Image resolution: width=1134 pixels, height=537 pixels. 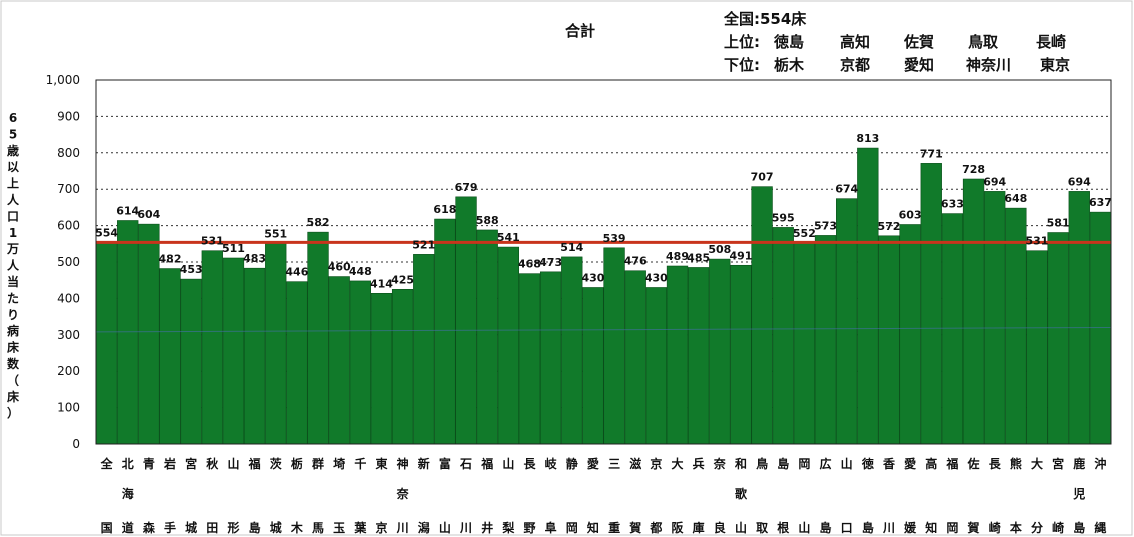 What do you see at coordinates (572, 463) in the screenshot?
I see `category-label-char: 静` at bounding box center [572, 463].